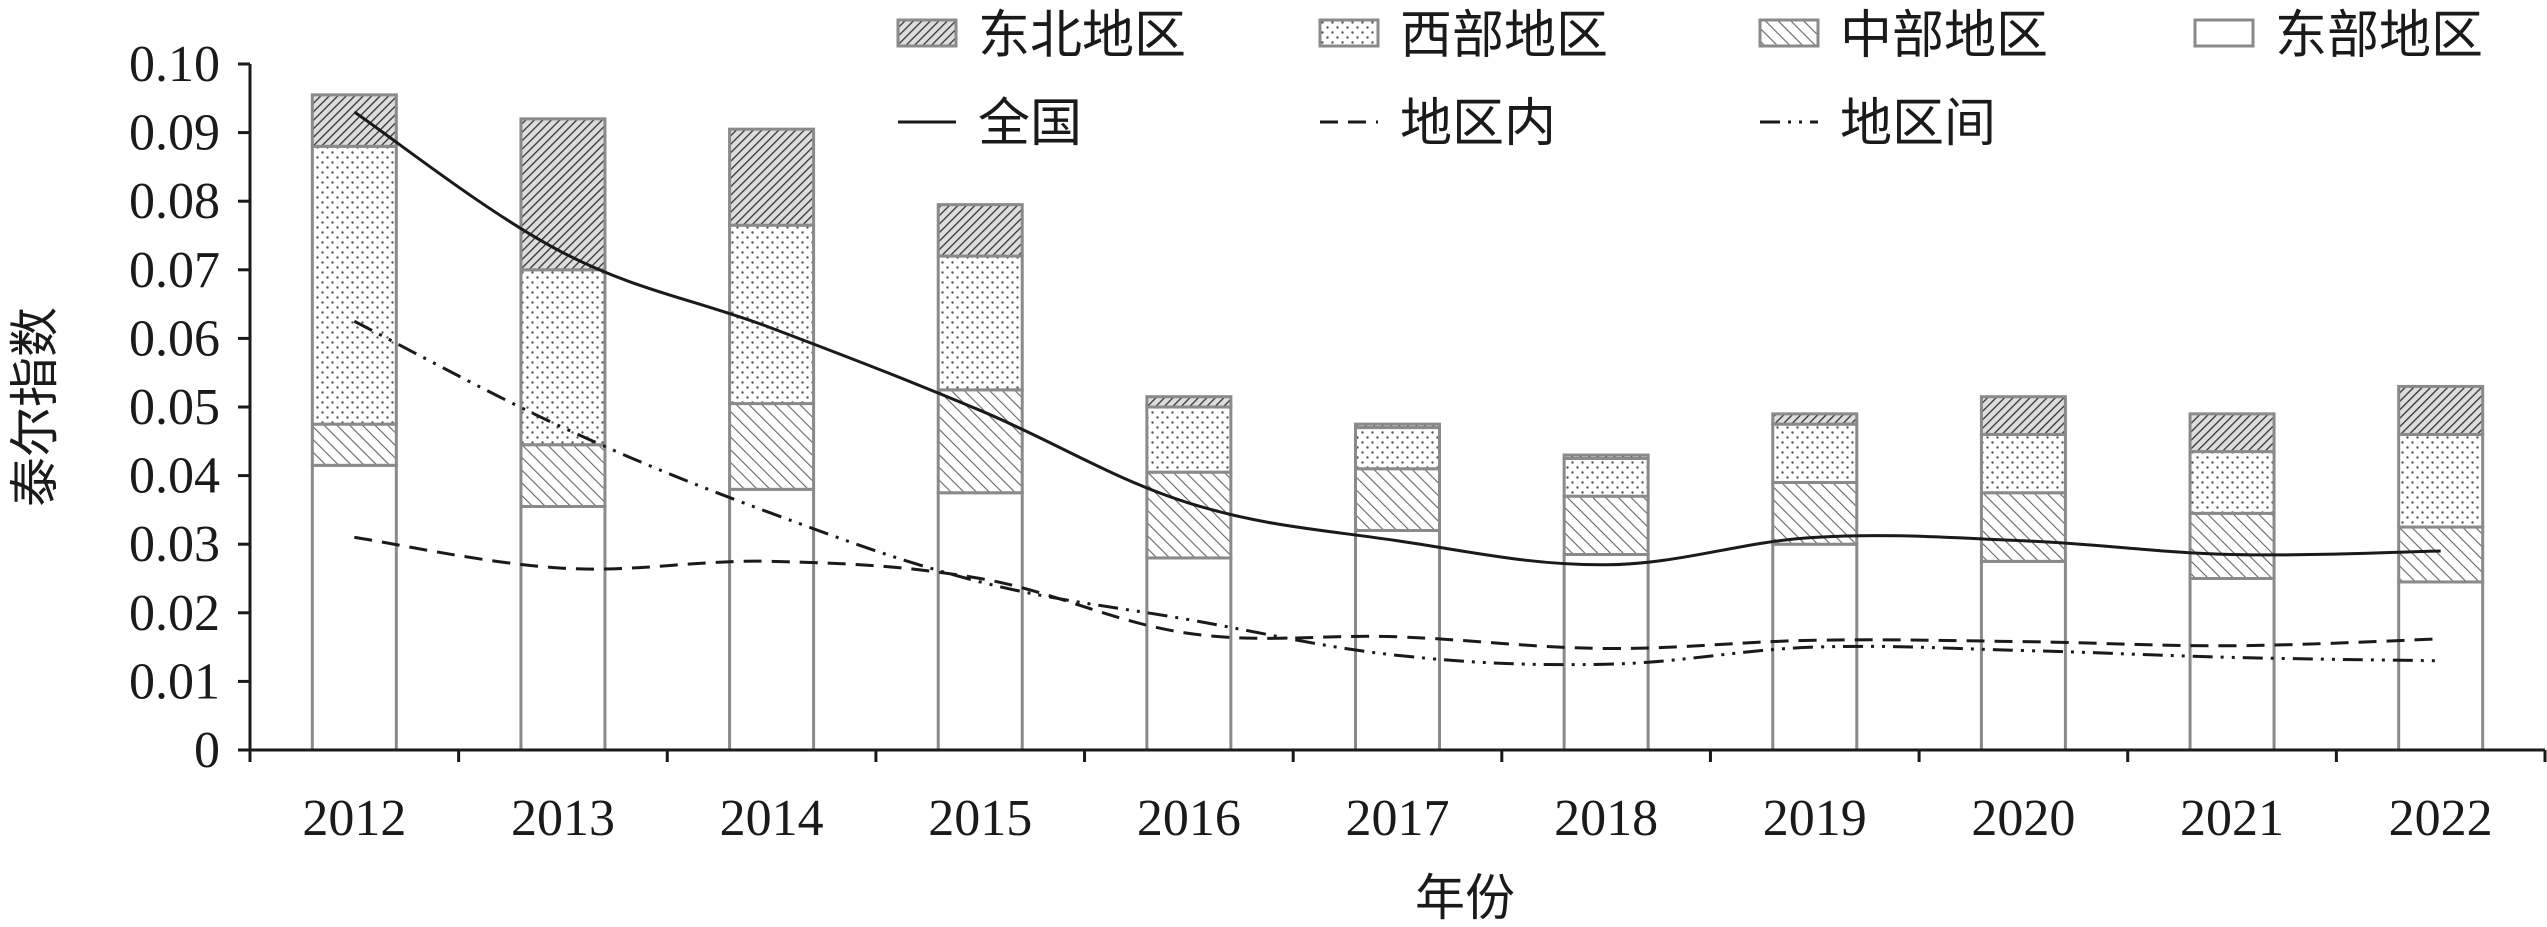 The image size is (2547, 927). I want to click on x-tick-label: 2017, so click(1398, 818).